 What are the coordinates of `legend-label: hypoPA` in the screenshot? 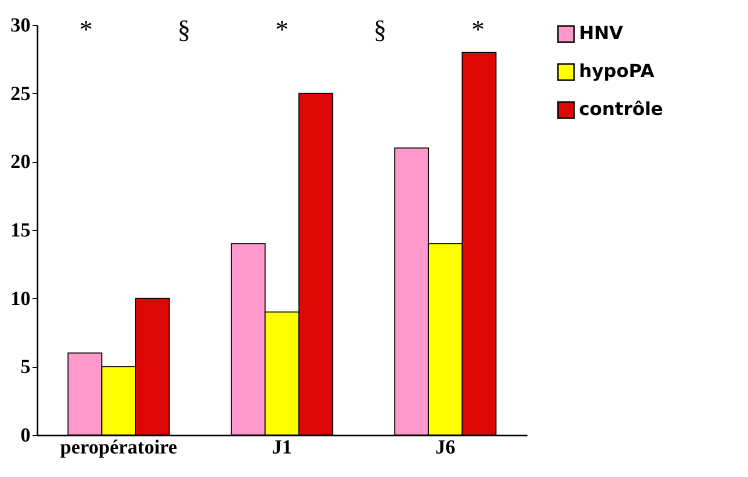 It's located at (616, 71).